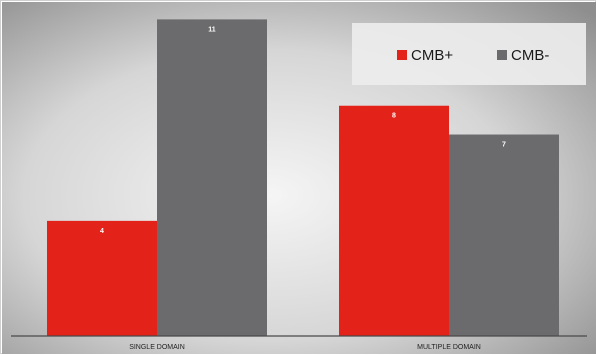 This screenshot has height=355, width=596. I want to click on data-label-multiple-domain-cmb-minus: 7, so click(504, 145).